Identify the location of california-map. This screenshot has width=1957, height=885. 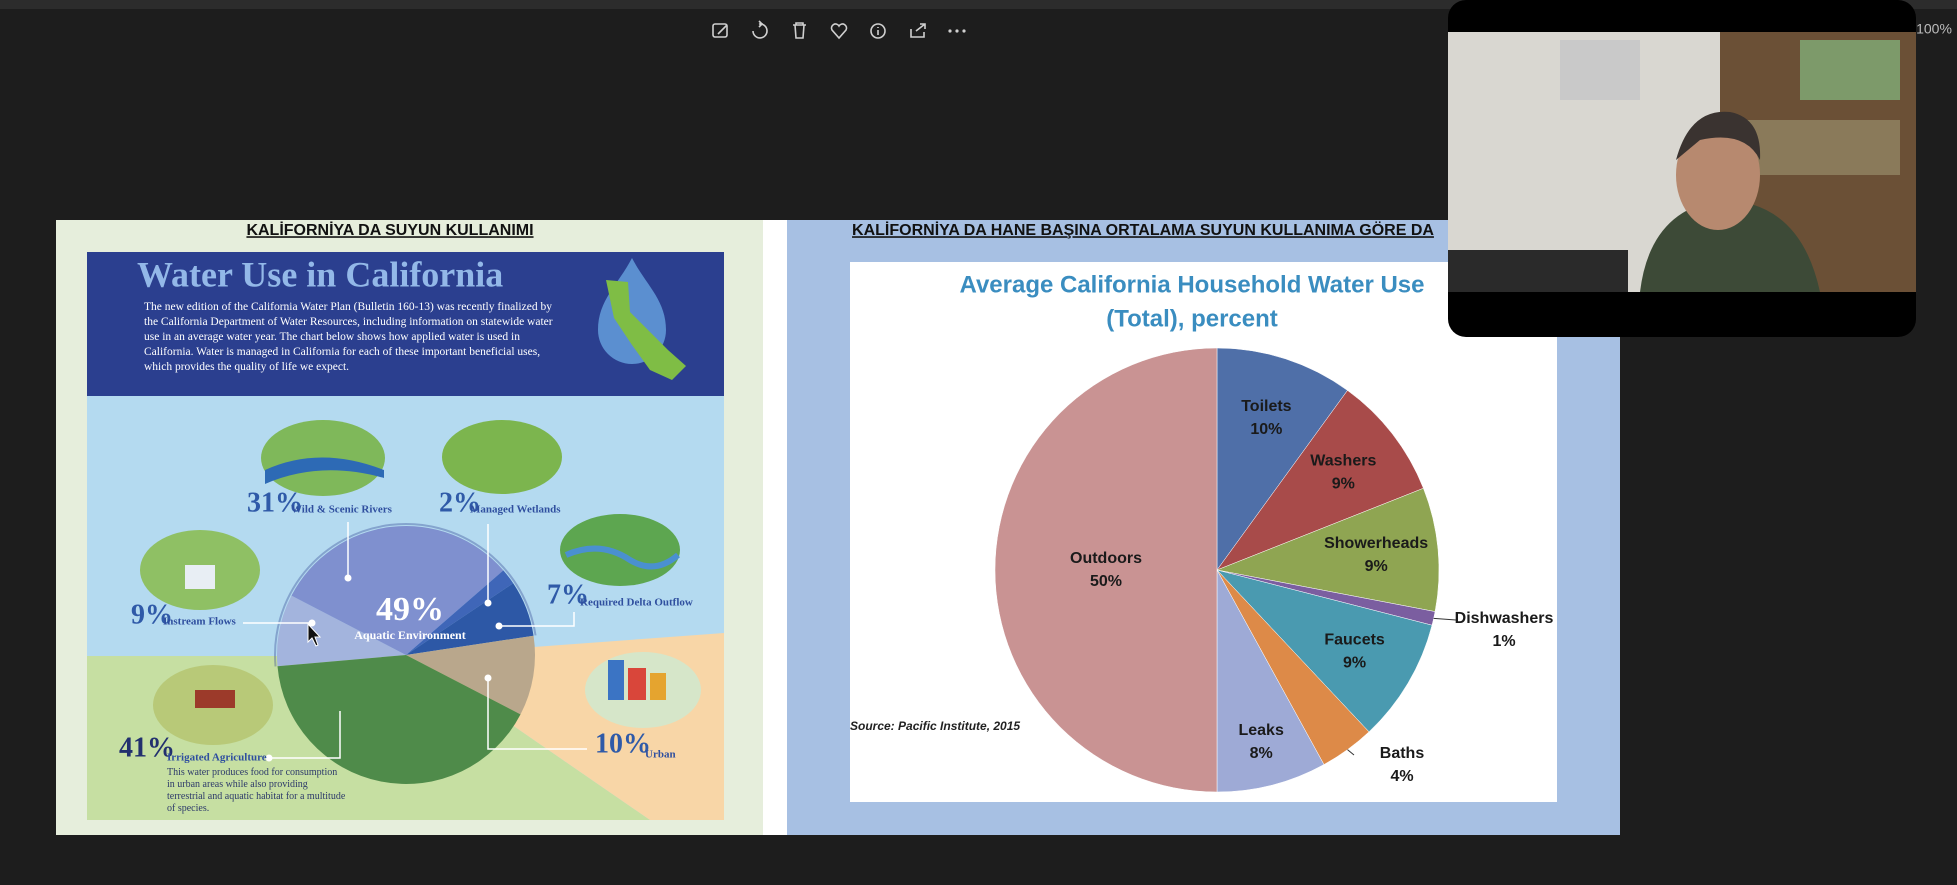
(646, 330).